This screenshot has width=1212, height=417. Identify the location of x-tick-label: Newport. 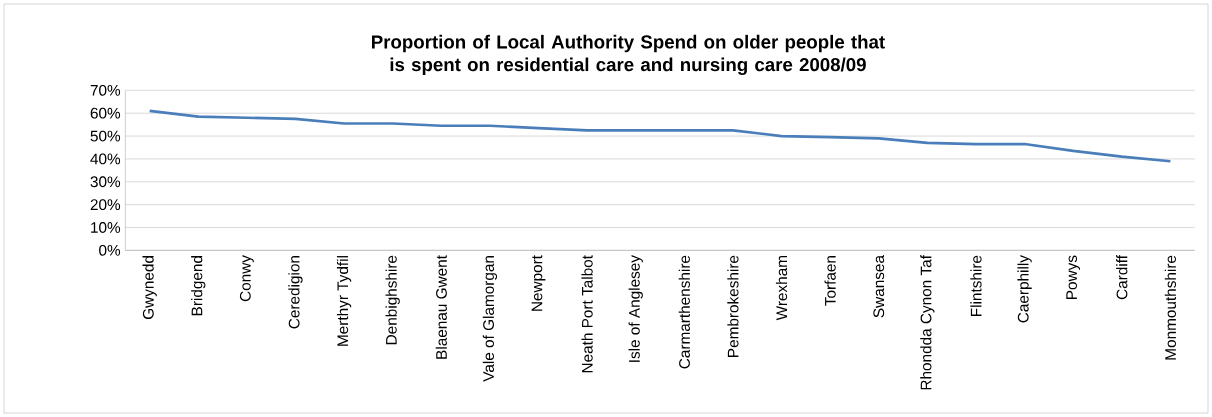
(538, 283).